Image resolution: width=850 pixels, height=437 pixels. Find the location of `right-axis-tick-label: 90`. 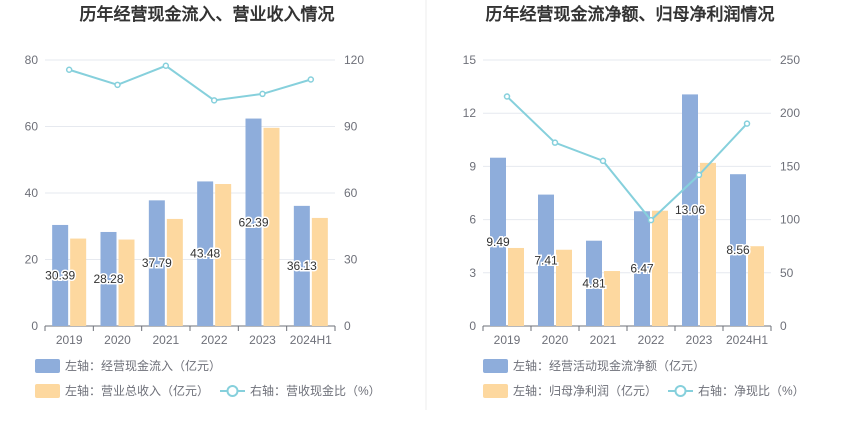

right-axis-tick-label: 90 is located at coordinates (351, 127).